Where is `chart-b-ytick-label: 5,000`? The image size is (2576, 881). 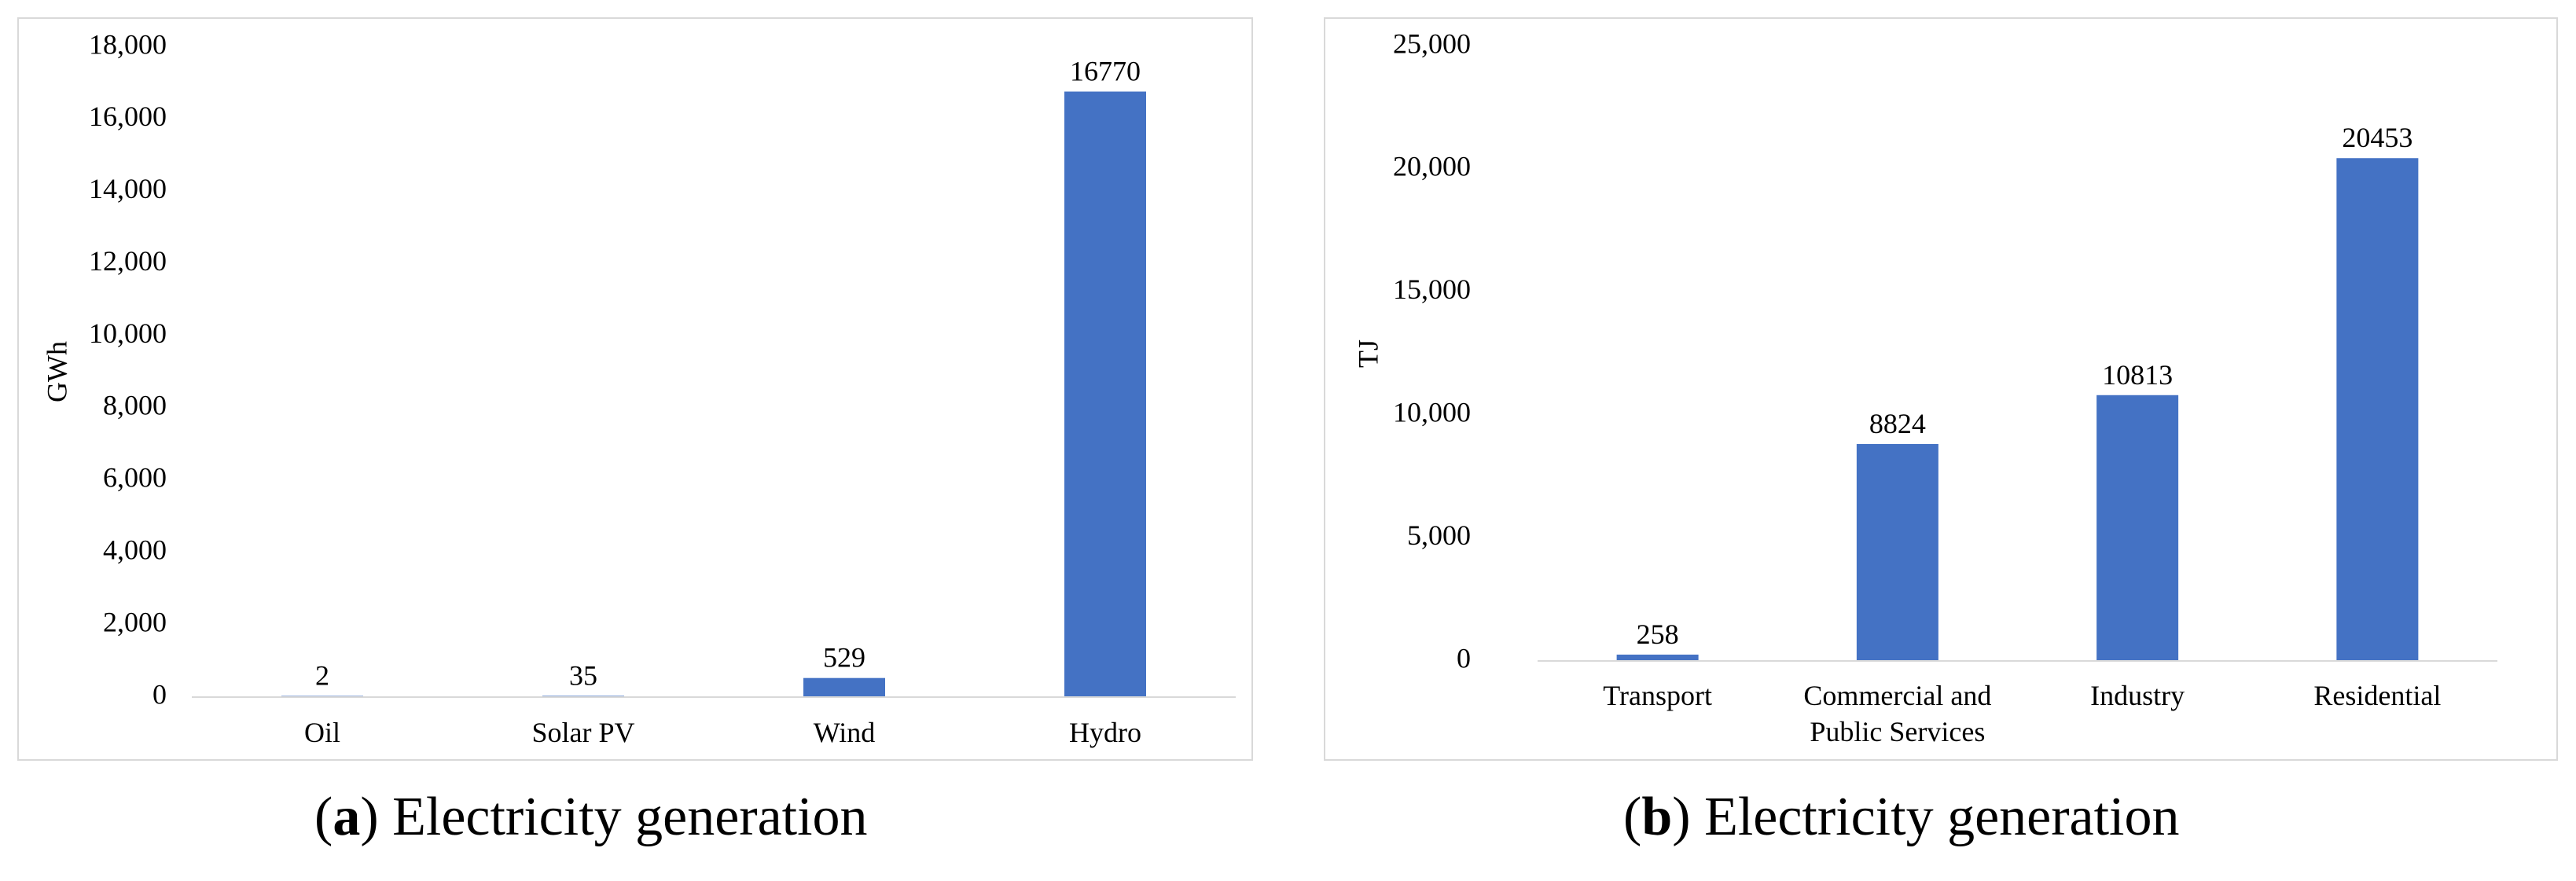 chart-b-ytick-label: 5,000 is located at coordinates (1439, 535).